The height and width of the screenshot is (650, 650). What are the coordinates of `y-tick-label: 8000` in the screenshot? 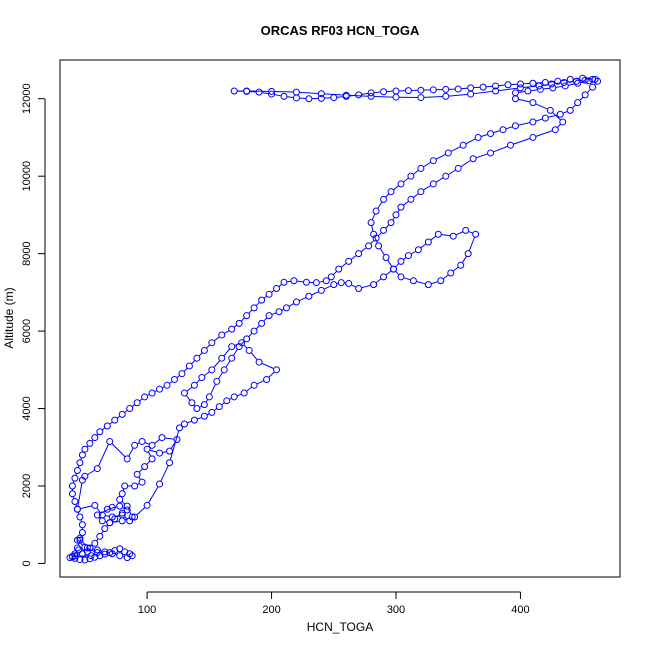 It's located at (27, 253).